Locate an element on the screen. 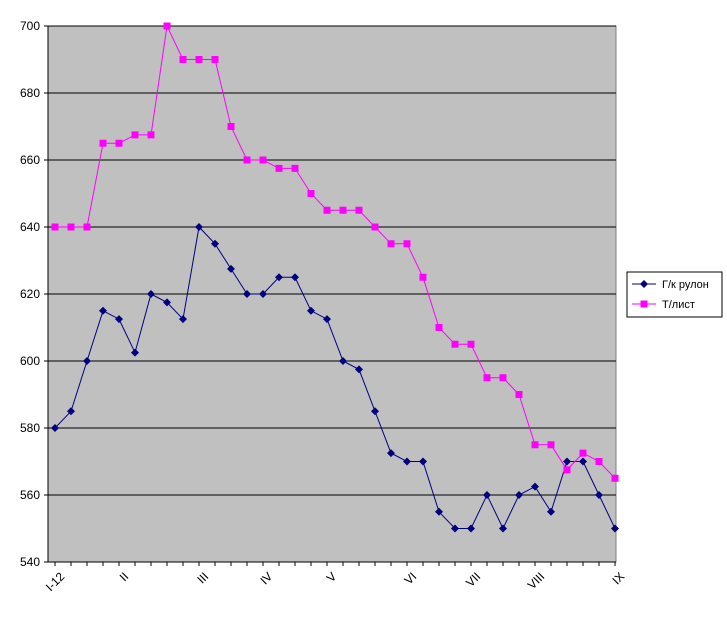 This screenshot has width=727, height=617. y-tick-label-1: 560 is located at coordinates (30, 495).